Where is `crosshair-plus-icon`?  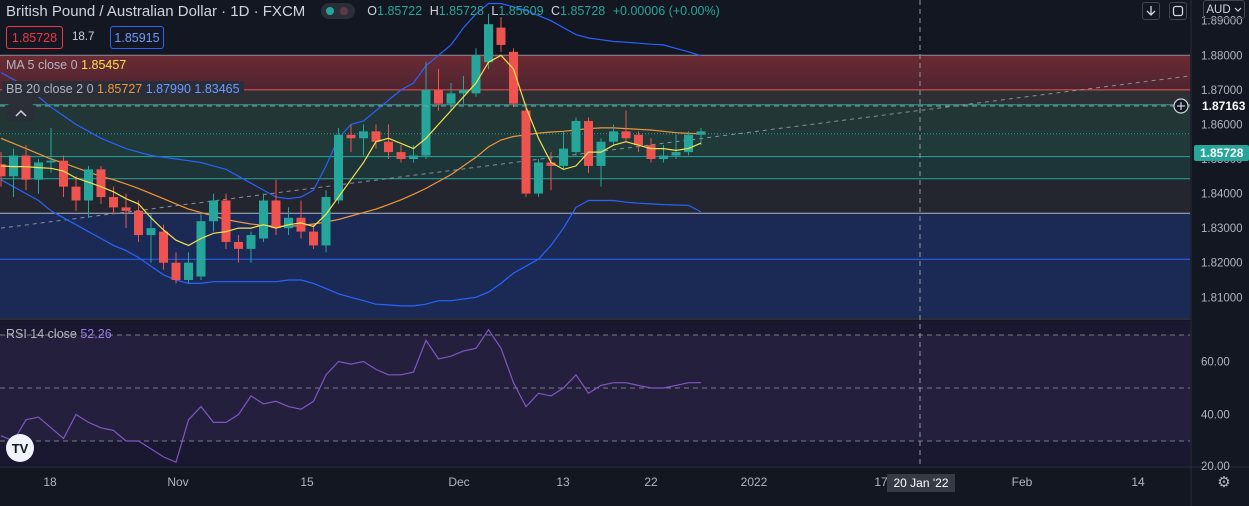 crosshair-plus-icon is located at coordinates (1181, 106).